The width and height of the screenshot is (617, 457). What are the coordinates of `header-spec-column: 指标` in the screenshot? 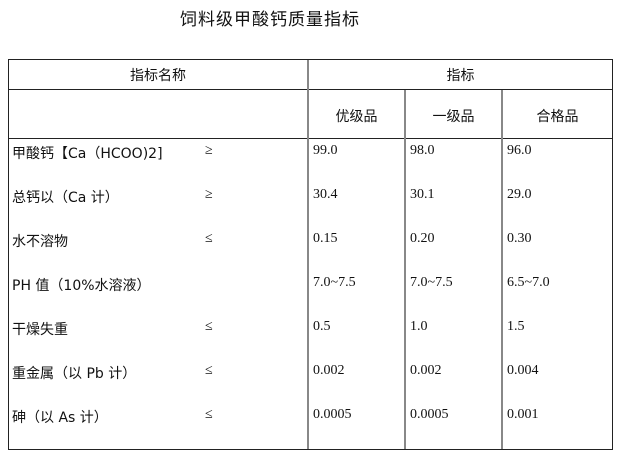 It's located at (460, 76).